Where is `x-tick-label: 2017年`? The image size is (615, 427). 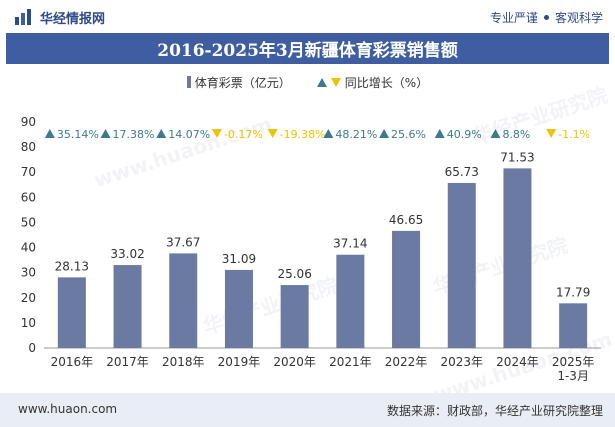 x-tick-label: 2017年 is located at coordinates (127, 362).